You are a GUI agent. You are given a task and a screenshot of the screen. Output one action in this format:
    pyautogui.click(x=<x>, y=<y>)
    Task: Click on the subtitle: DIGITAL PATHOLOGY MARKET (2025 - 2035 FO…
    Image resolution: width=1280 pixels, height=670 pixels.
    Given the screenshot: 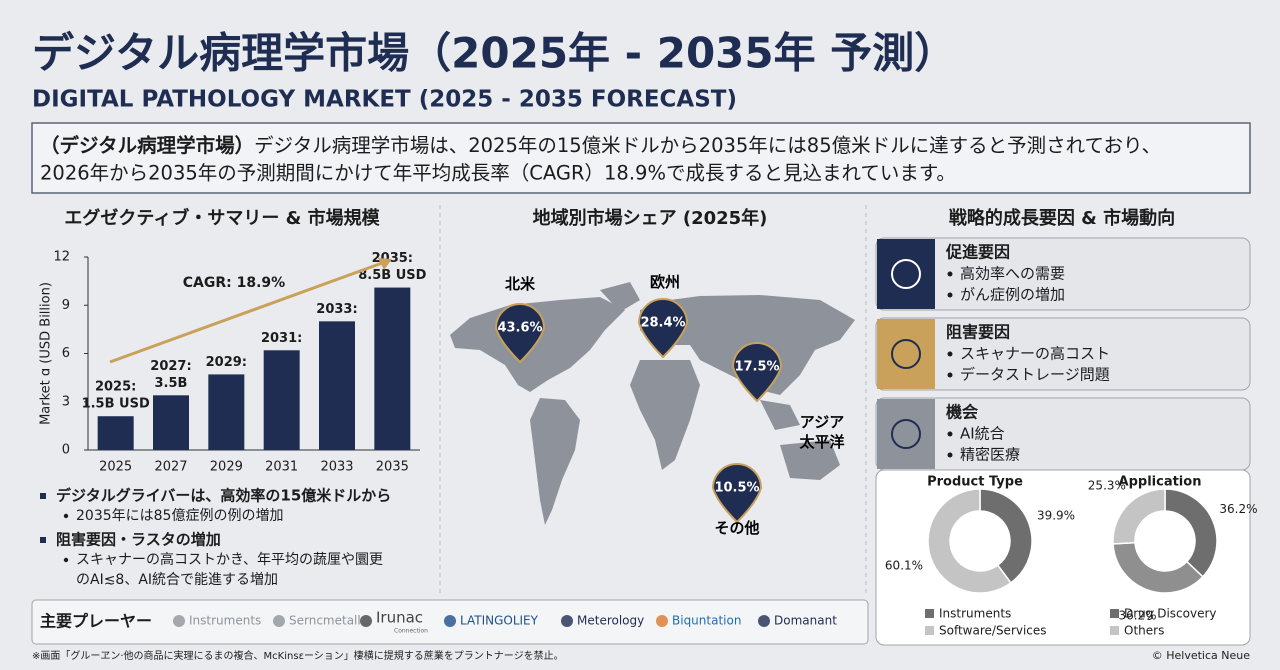 What is the action you would take?
    pyautogui.click(x=384, y=100)
    